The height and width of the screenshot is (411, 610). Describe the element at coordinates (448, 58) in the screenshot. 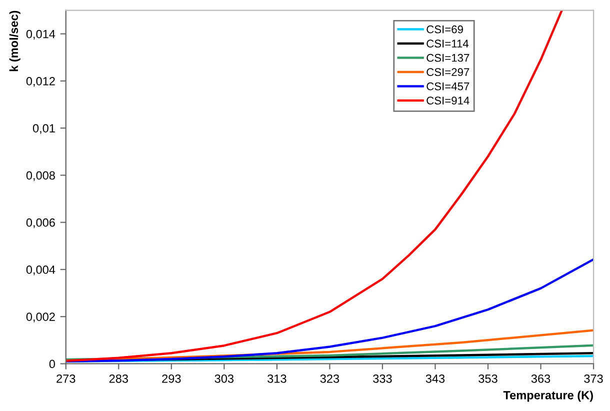

I see `legend-label: CSI=137` at that location.